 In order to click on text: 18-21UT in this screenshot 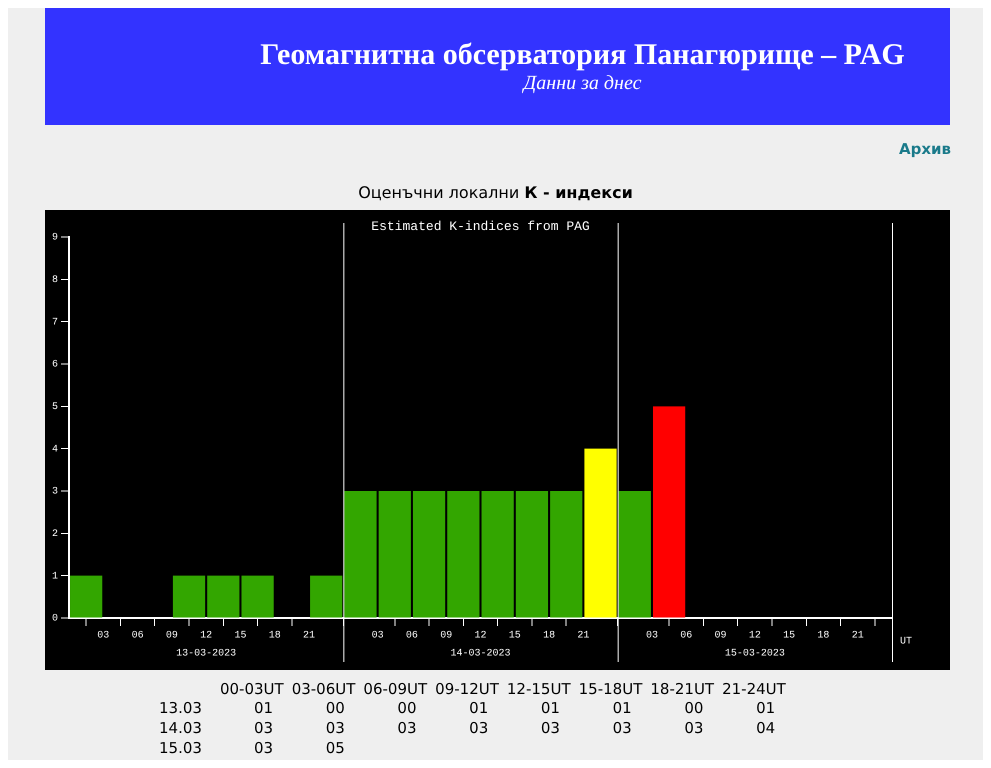, I will do `click(682, 689)`.